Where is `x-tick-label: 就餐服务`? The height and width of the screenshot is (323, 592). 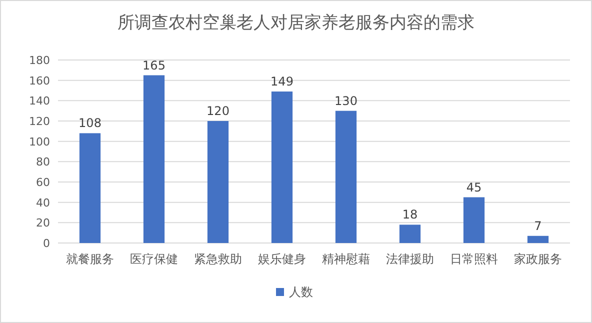
x-tick-label: 就餐服务 is located at coordinates (90, 259).